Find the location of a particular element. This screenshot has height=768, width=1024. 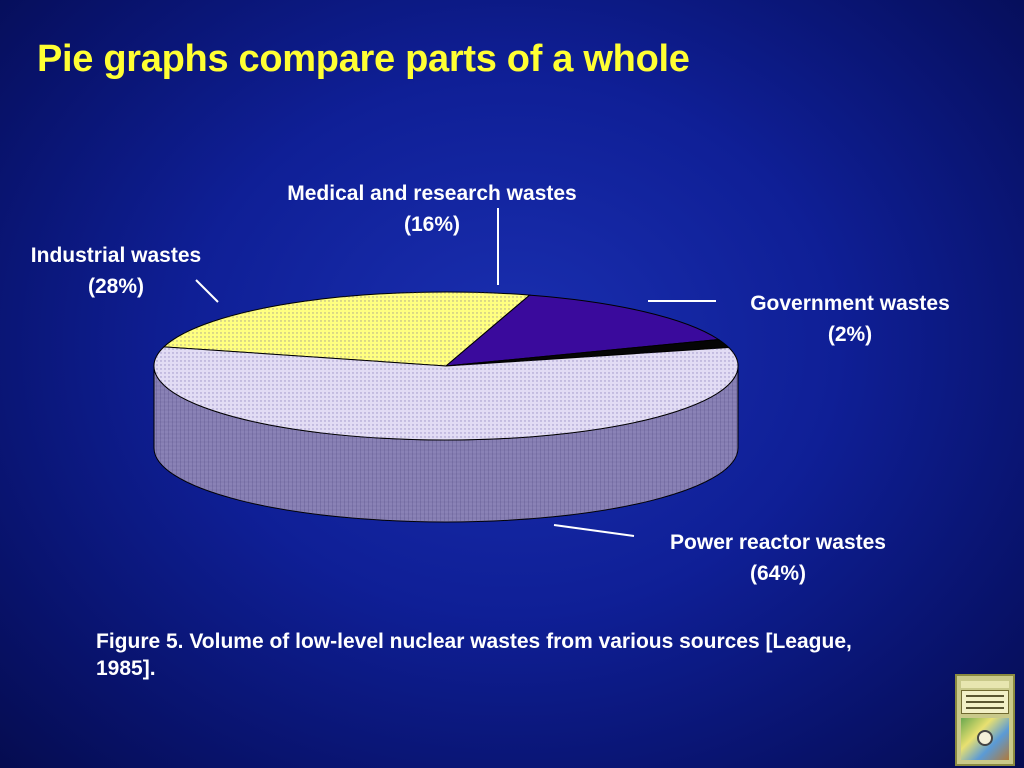

label-government-name: Government wastes is located at coordinates (850, 303).